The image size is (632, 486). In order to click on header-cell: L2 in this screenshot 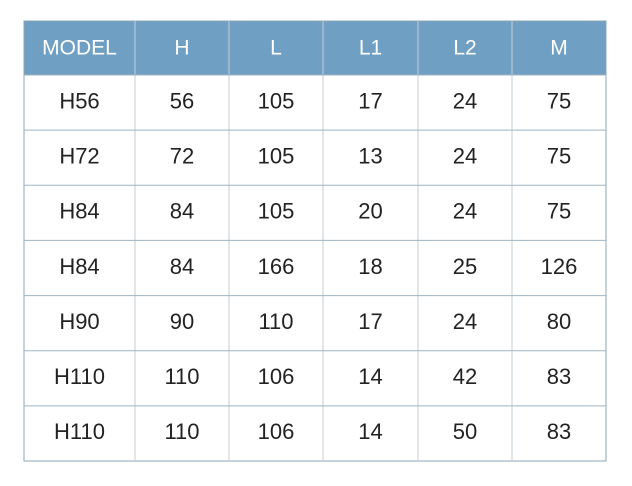, I will do `click(464, 48)`.